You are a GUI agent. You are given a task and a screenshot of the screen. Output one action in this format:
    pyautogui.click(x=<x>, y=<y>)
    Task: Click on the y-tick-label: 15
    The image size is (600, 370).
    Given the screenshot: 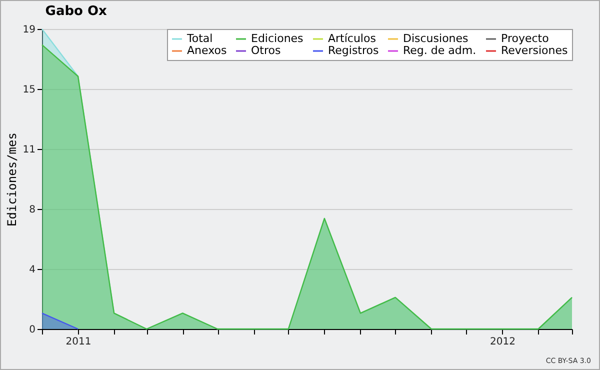 What is the action you would take?
    pyautogui.click(x=29, y=90)
    